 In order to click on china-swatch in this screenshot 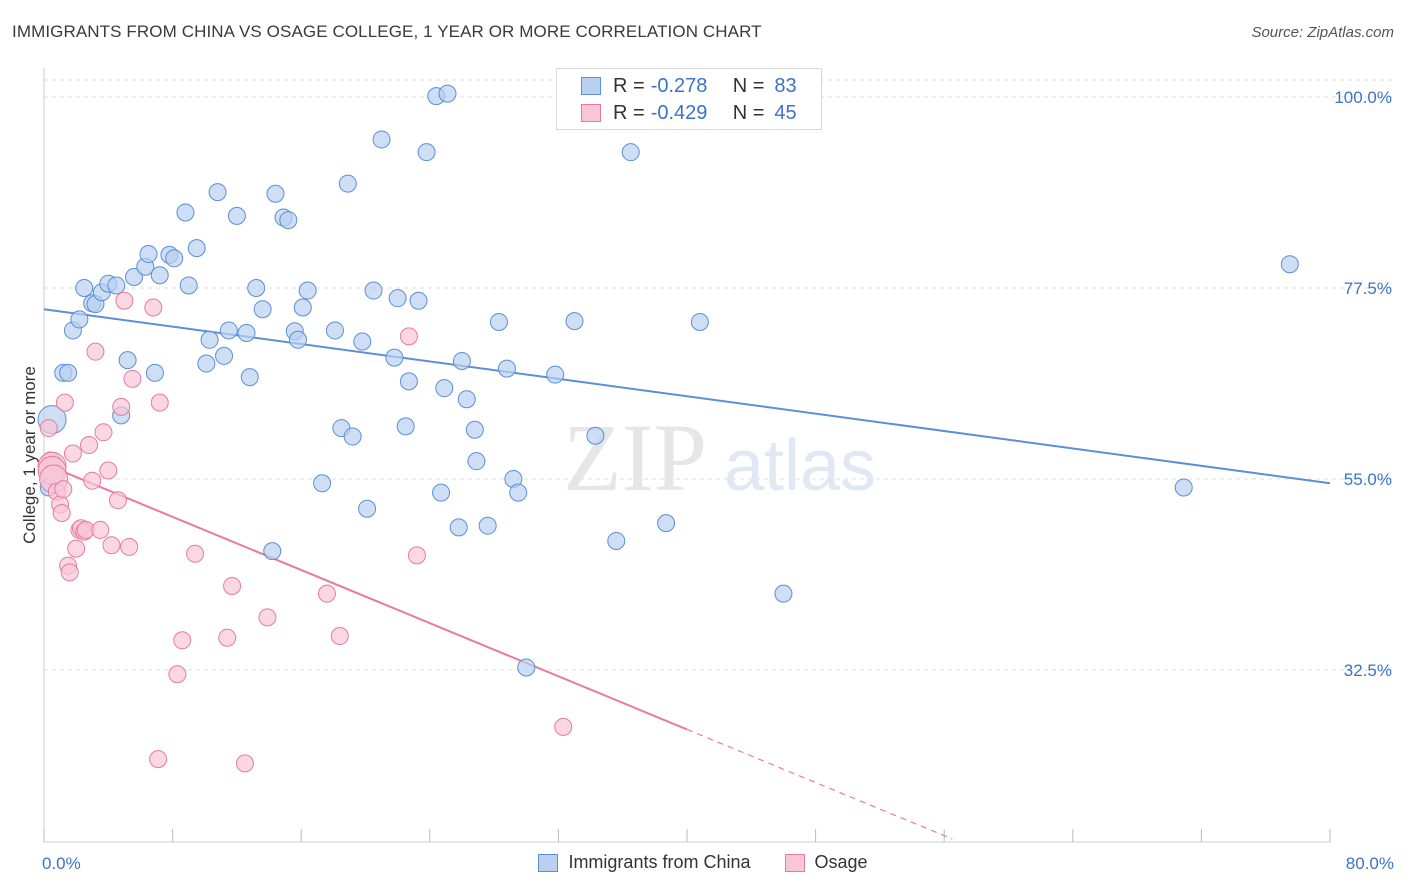, I will do `click(591, 86)`.